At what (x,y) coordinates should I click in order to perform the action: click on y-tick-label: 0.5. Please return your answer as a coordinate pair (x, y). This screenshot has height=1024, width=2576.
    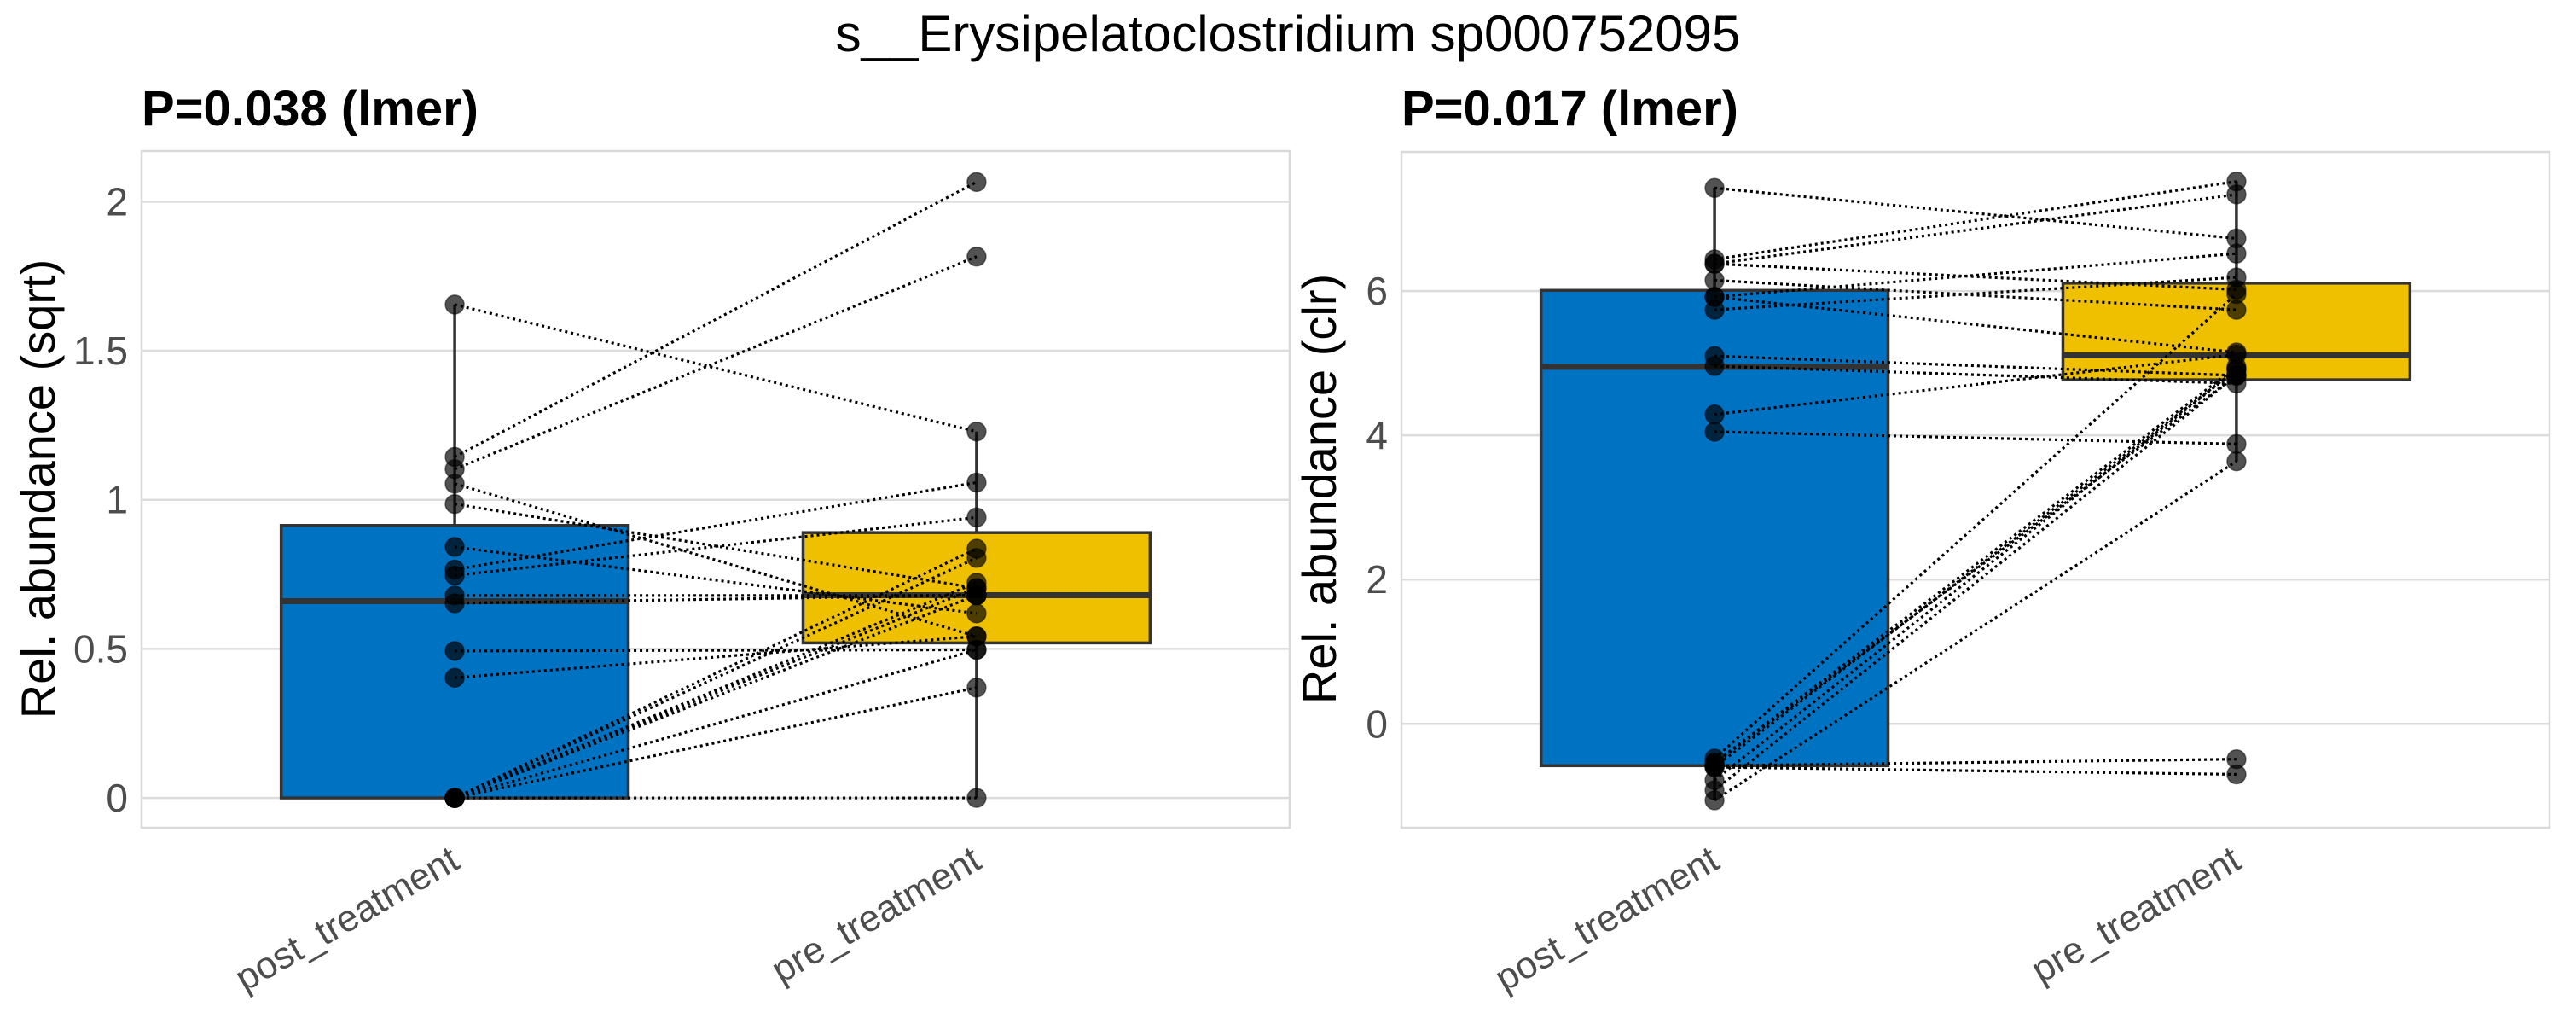
    Looking at the image, I should click on (100, 648).